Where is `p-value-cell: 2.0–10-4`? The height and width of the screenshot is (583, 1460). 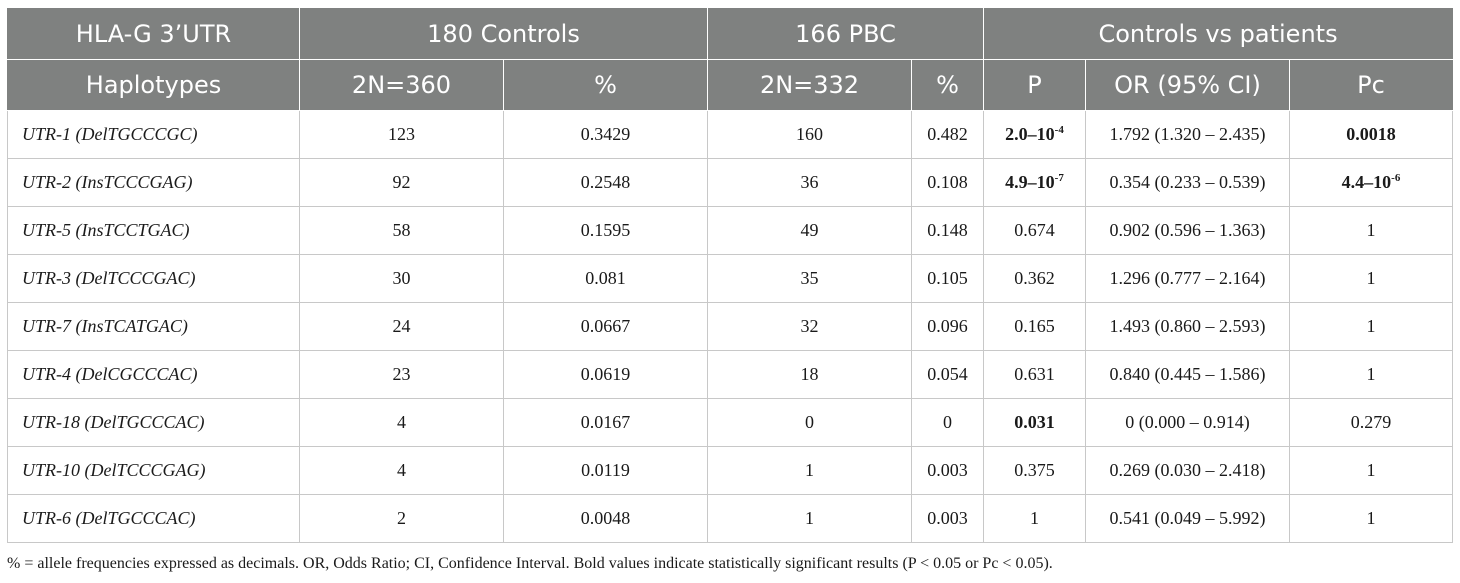 p-value-cell: 2.0–10-4 is located at coordinates (1035, 134).